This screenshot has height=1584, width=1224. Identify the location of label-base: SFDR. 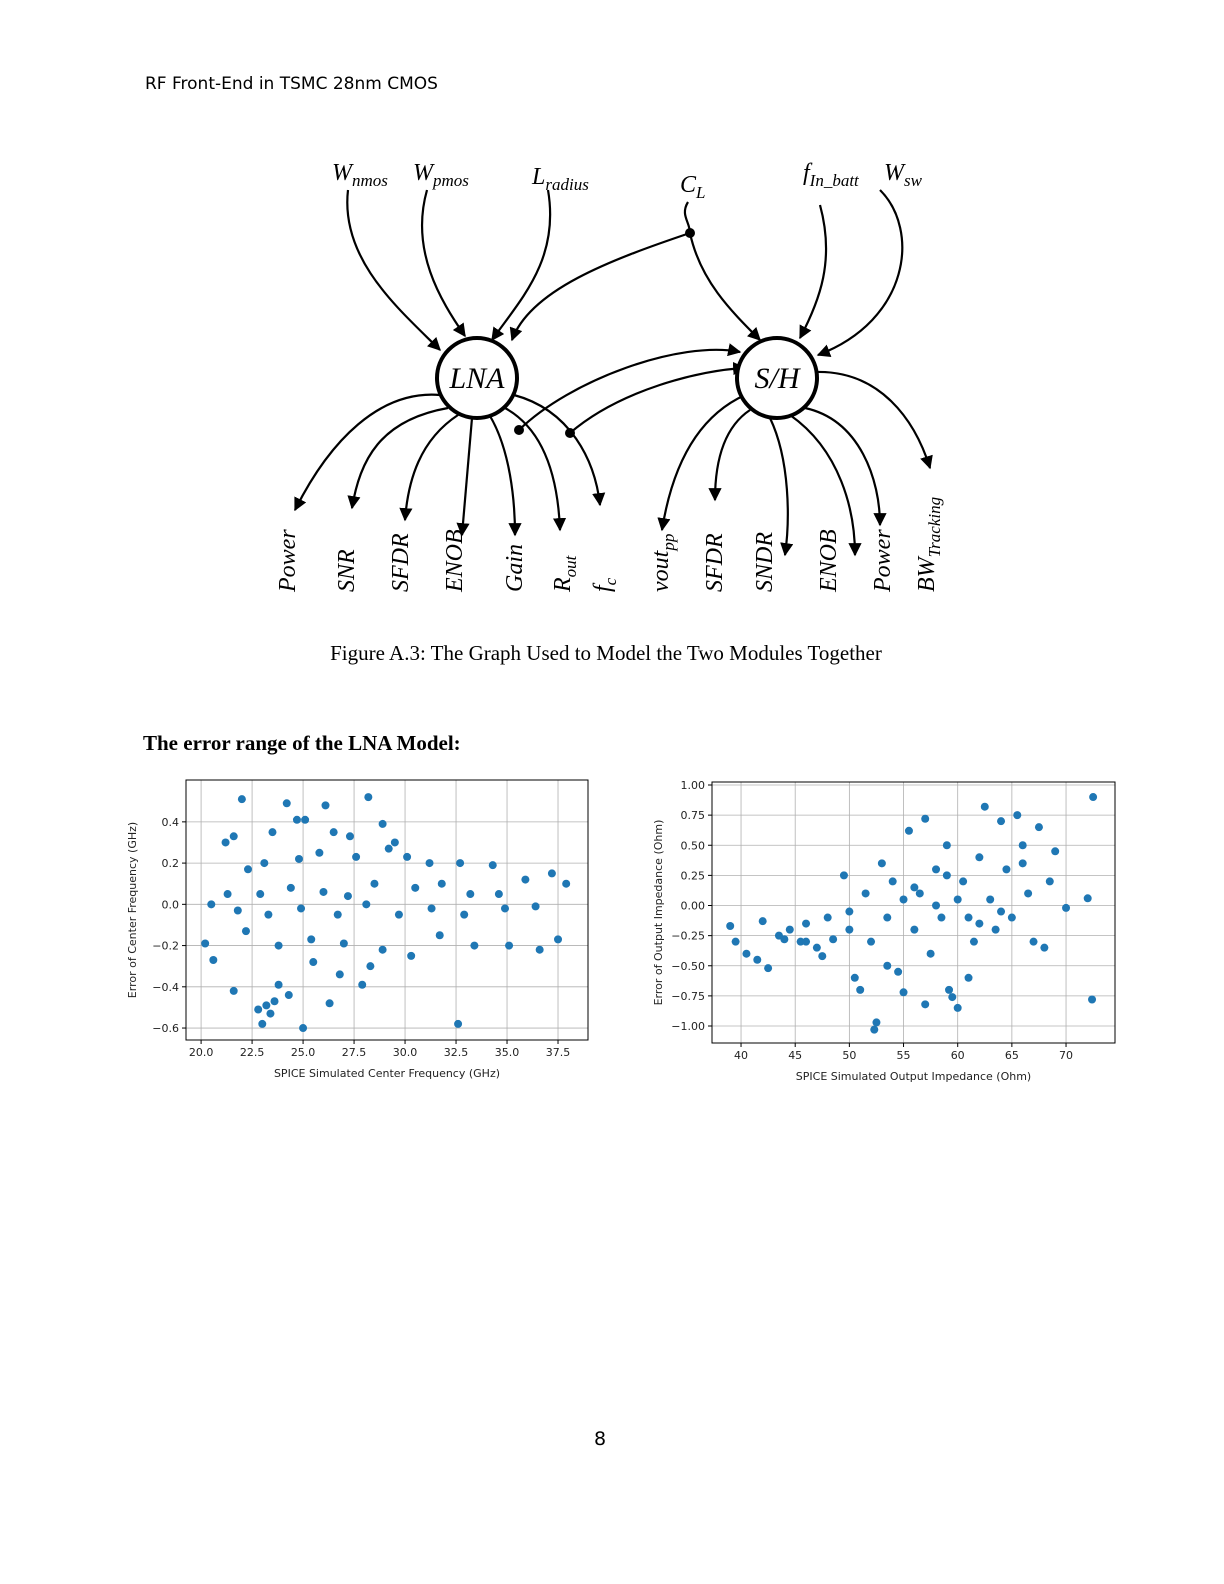
(715, 562).